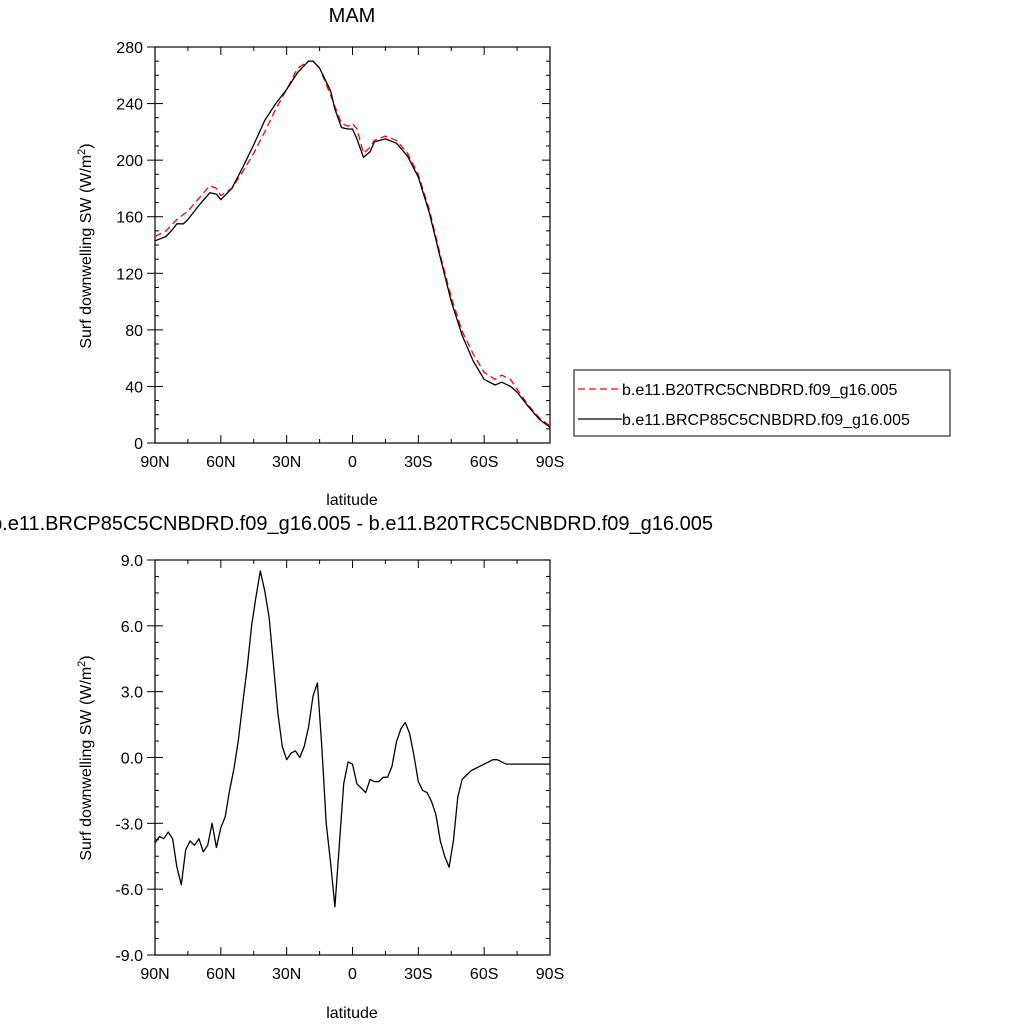  What do you see at coordinates (129, 890) in the screenshot?
I see `y-tick-label: -6.0` at bounding box center [129, 890].